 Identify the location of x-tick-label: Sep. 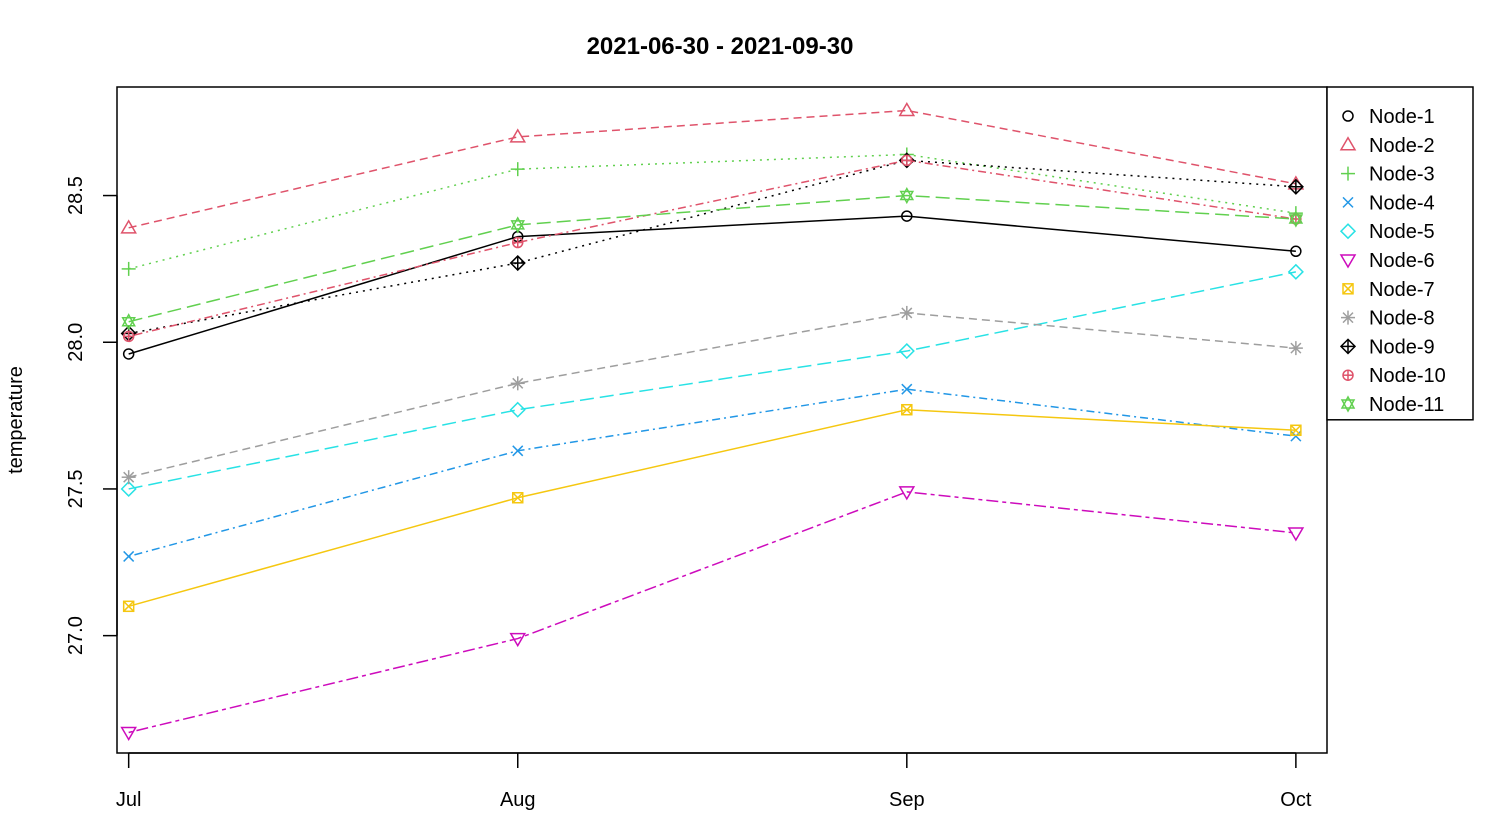
(907, 800).